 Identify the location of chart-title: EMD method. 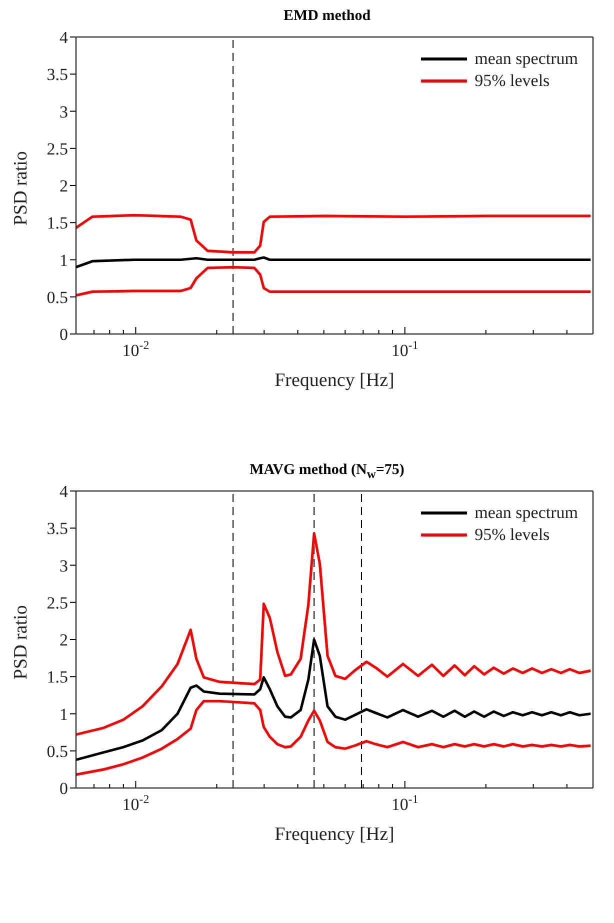
(327, 16).